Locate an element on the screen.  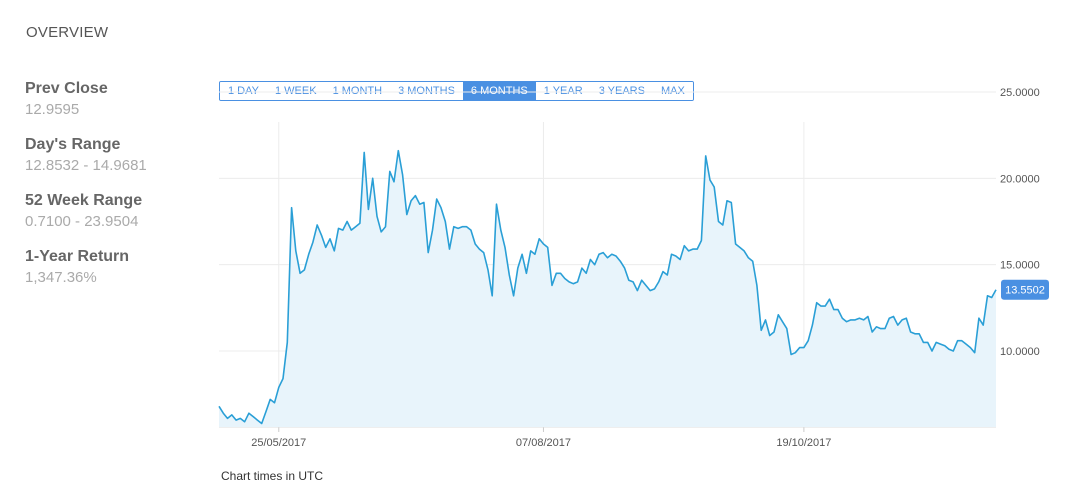
overview-title: OVERVIEW is located at coordinates (67, 32).